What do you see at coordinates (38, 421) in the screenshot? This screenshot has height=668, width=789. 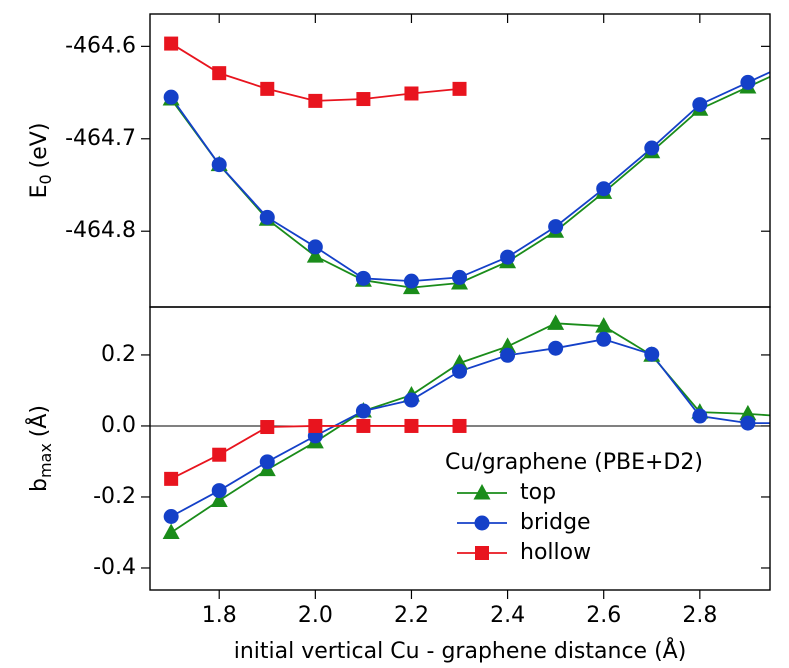 I see `y-axis-label-unit: (Å)` at bounding box center [38, 421].